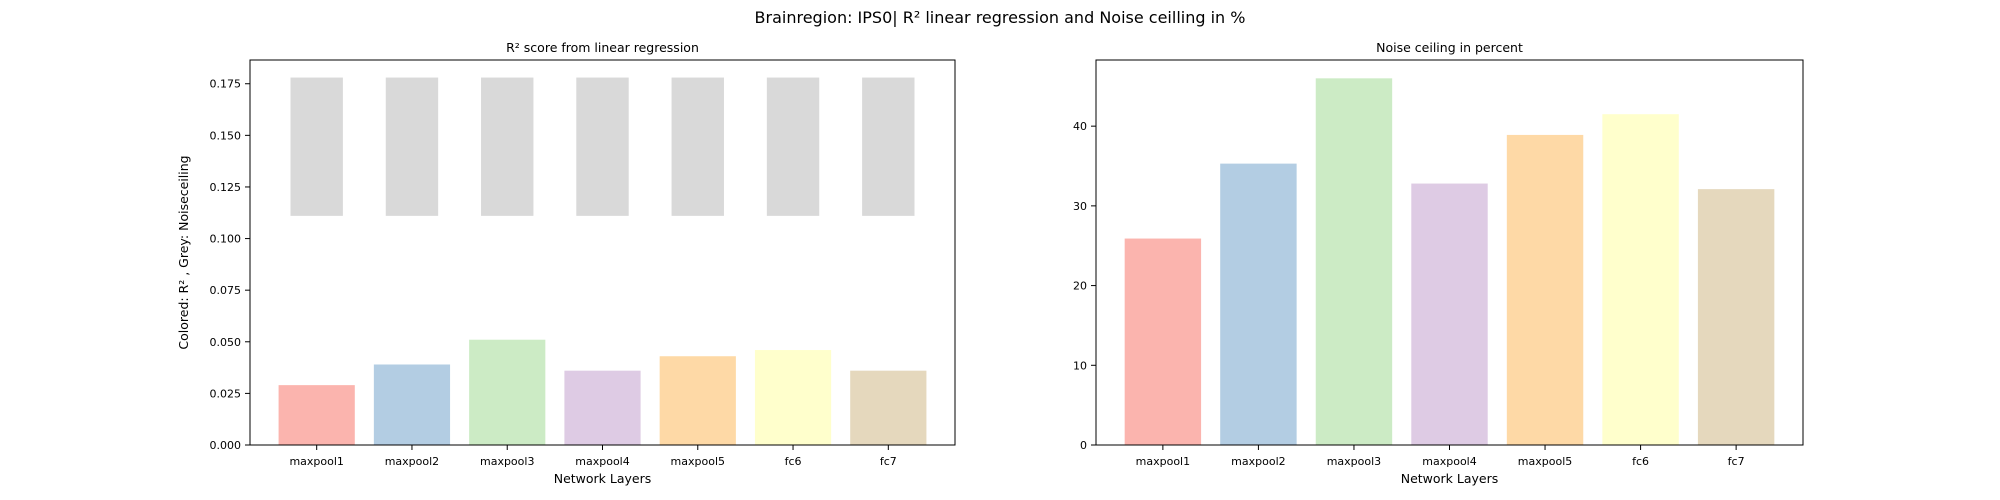 This screenshot has height=500, width=2000. Describe the element at coordinates (793, 146) in the screenshot. I see `noise-ceiling-bar-fc6` at that location.